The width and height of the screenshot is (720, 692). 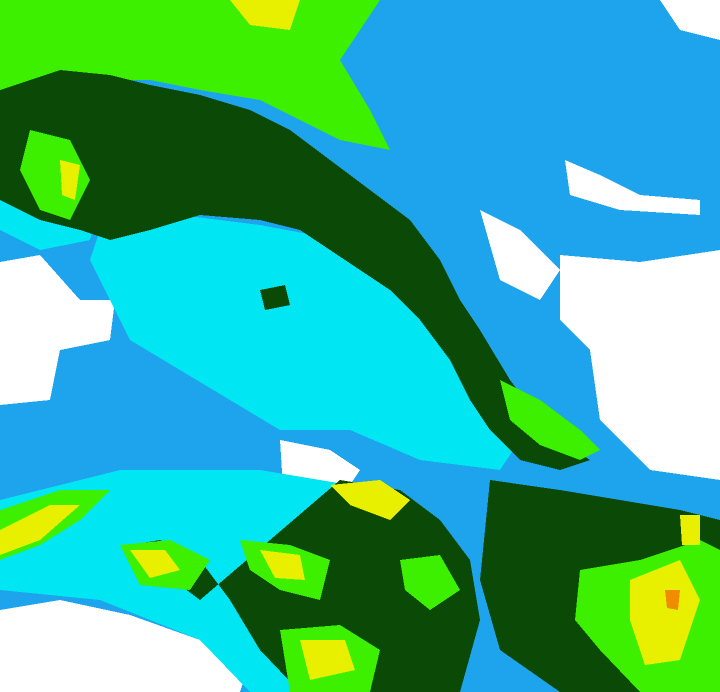 I want to click on dark-green-echo, so click(x=275, y=297).